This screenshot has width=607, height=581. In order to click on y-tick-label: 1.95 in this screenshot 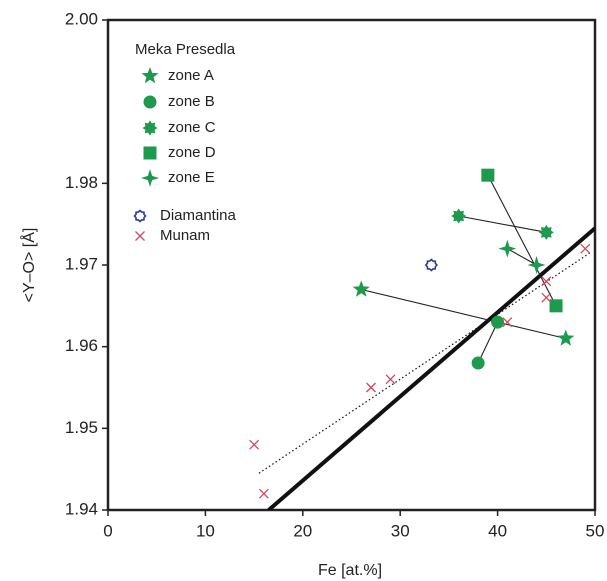, I will do `click(81, 427)`.